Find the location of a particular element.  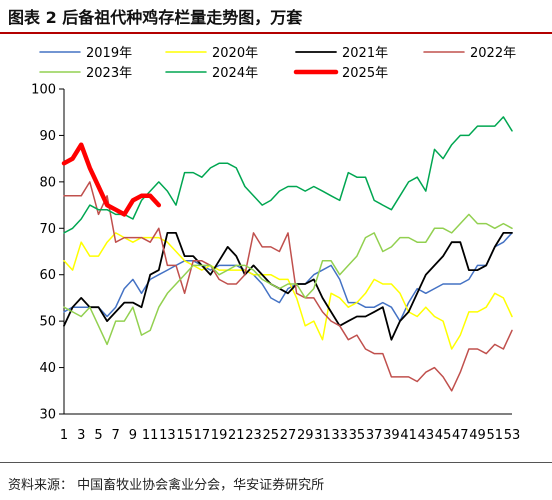

source-divider is located at coordinates (276, 462).